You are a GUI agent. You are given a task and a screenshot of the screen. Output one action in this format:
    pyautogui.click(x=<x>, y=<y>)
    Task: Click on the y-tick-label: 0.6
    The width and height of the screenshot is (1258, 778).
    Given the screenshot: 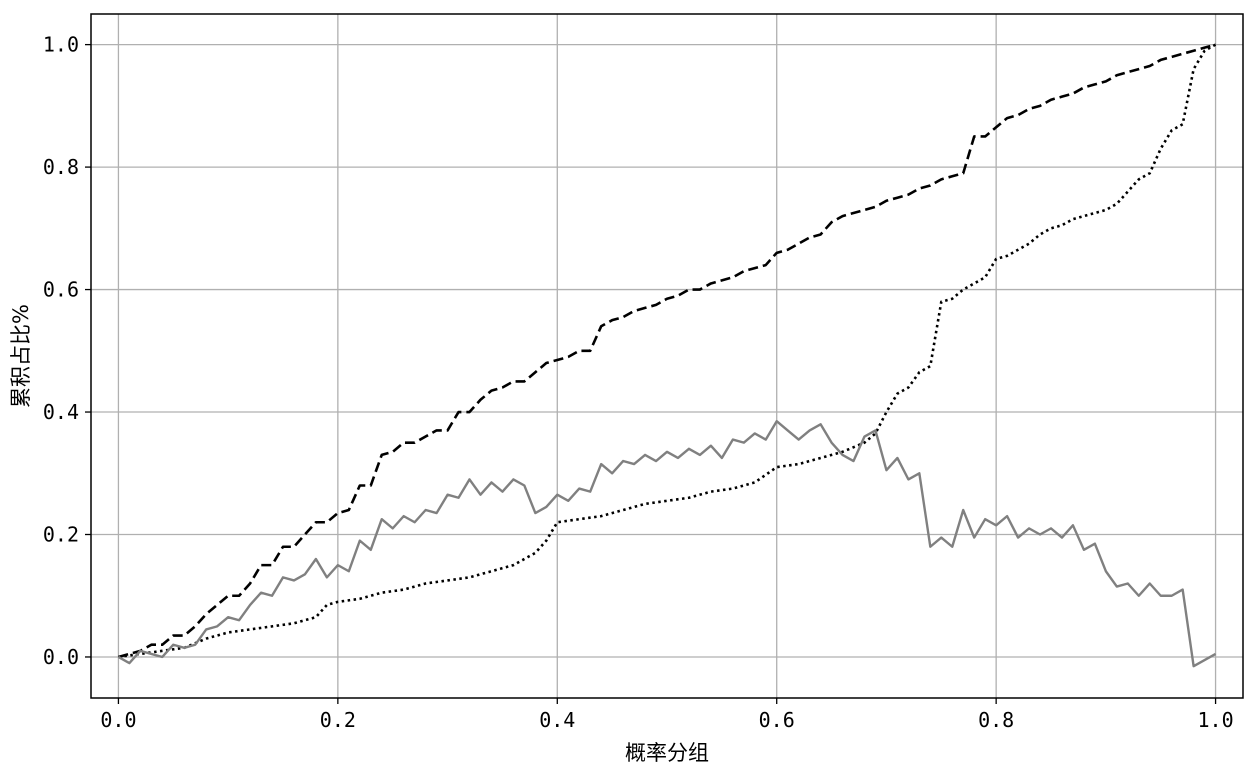 What is the action you would take?
    pyautogui.click(x=61, y=290)
    